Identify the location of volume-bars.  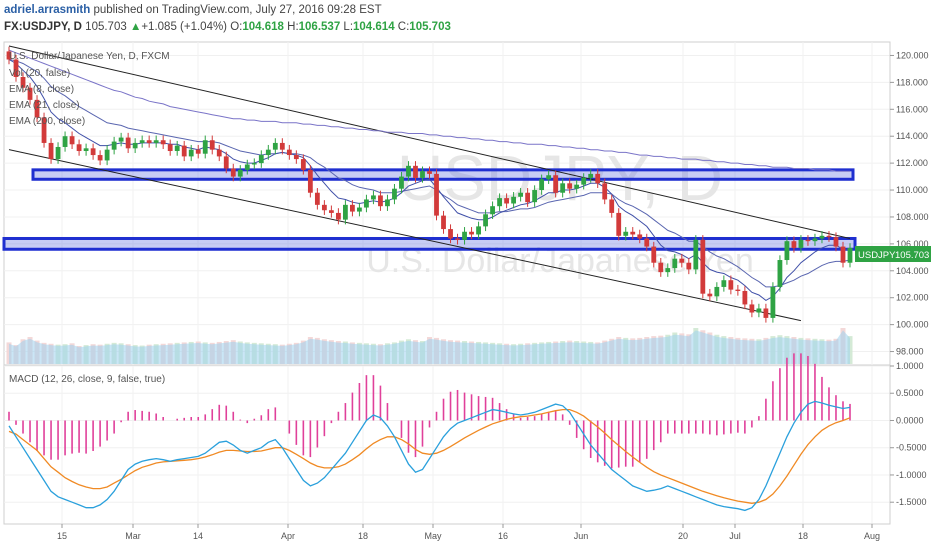
(429, 346).